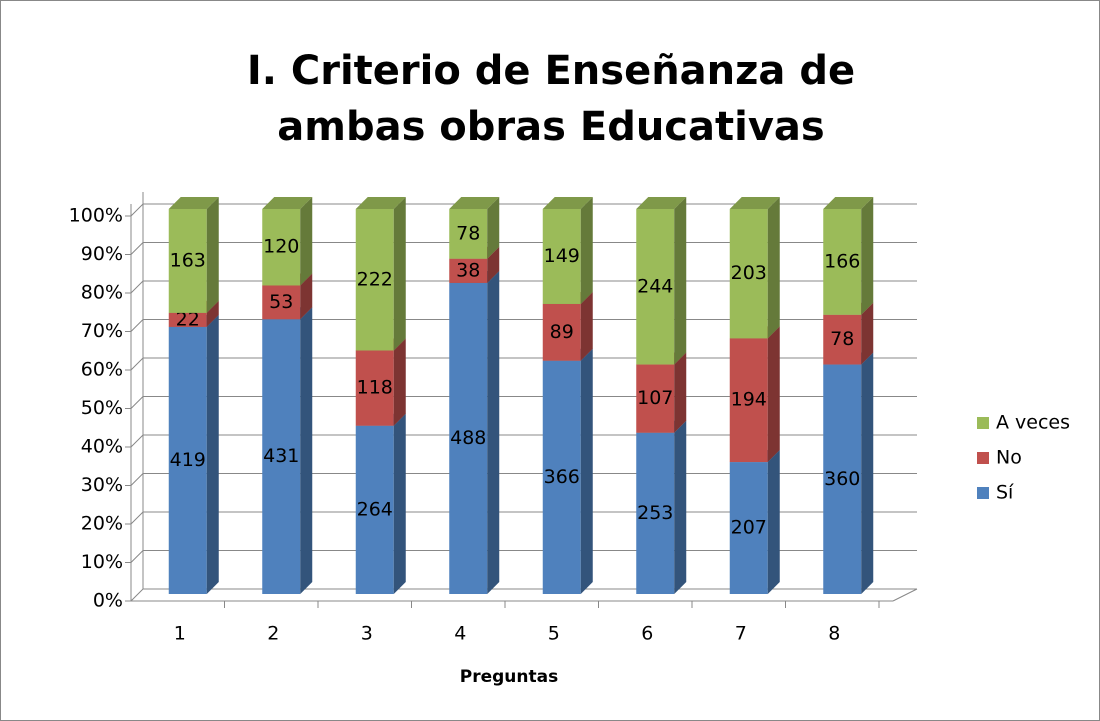 This screenshot has width=1100, height=721. What do you see at coordinates (102, 447) in the screenshot?
I see `y-tick-label: 40%` at bounding box center [102, 447].